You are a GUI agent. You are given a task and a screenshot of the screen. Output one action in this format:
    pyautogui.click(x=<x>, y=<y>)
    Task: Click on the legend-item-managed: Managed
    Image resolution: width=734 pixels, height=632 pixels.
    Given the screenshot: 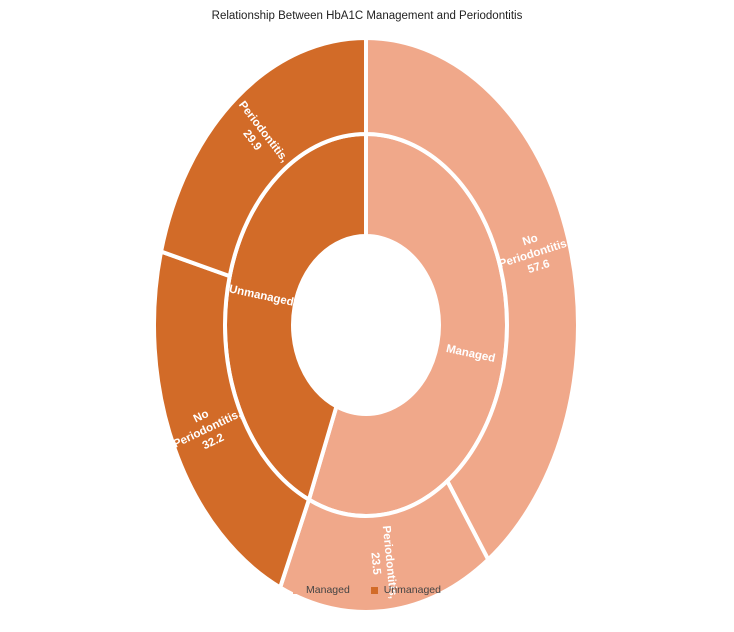 What is the action you would take?
    pyautogui.click(x=321, y=590)
    